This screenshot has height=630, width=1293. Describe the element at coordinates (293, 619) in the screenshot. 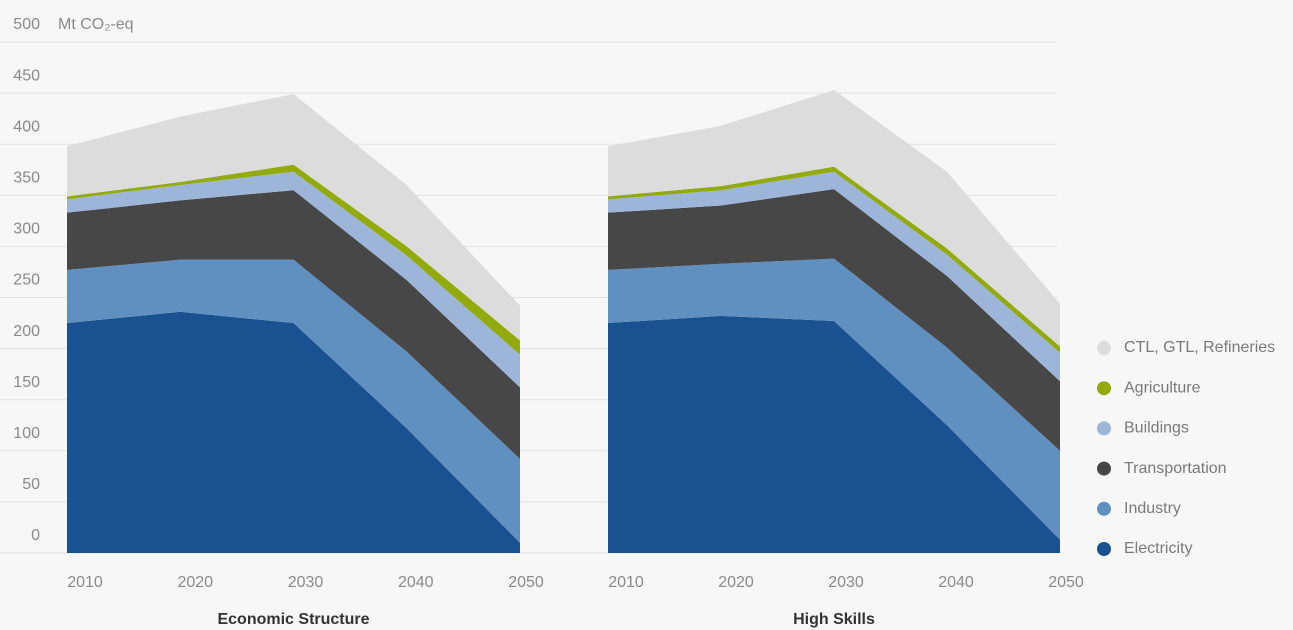

I see `chart-title: Economic Structure` at that location.